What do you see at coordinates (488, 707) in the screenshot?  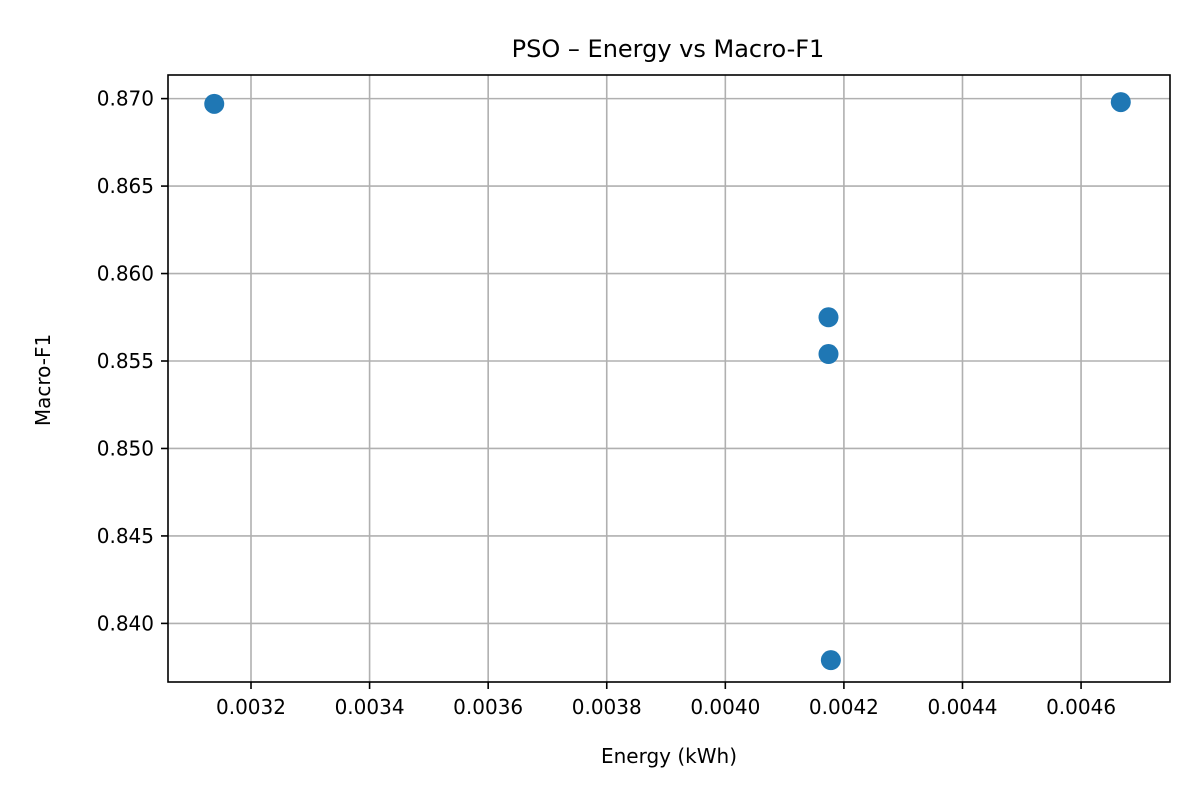 I see `x-tick-label: 0.0036` at bounding box center [488, 707].